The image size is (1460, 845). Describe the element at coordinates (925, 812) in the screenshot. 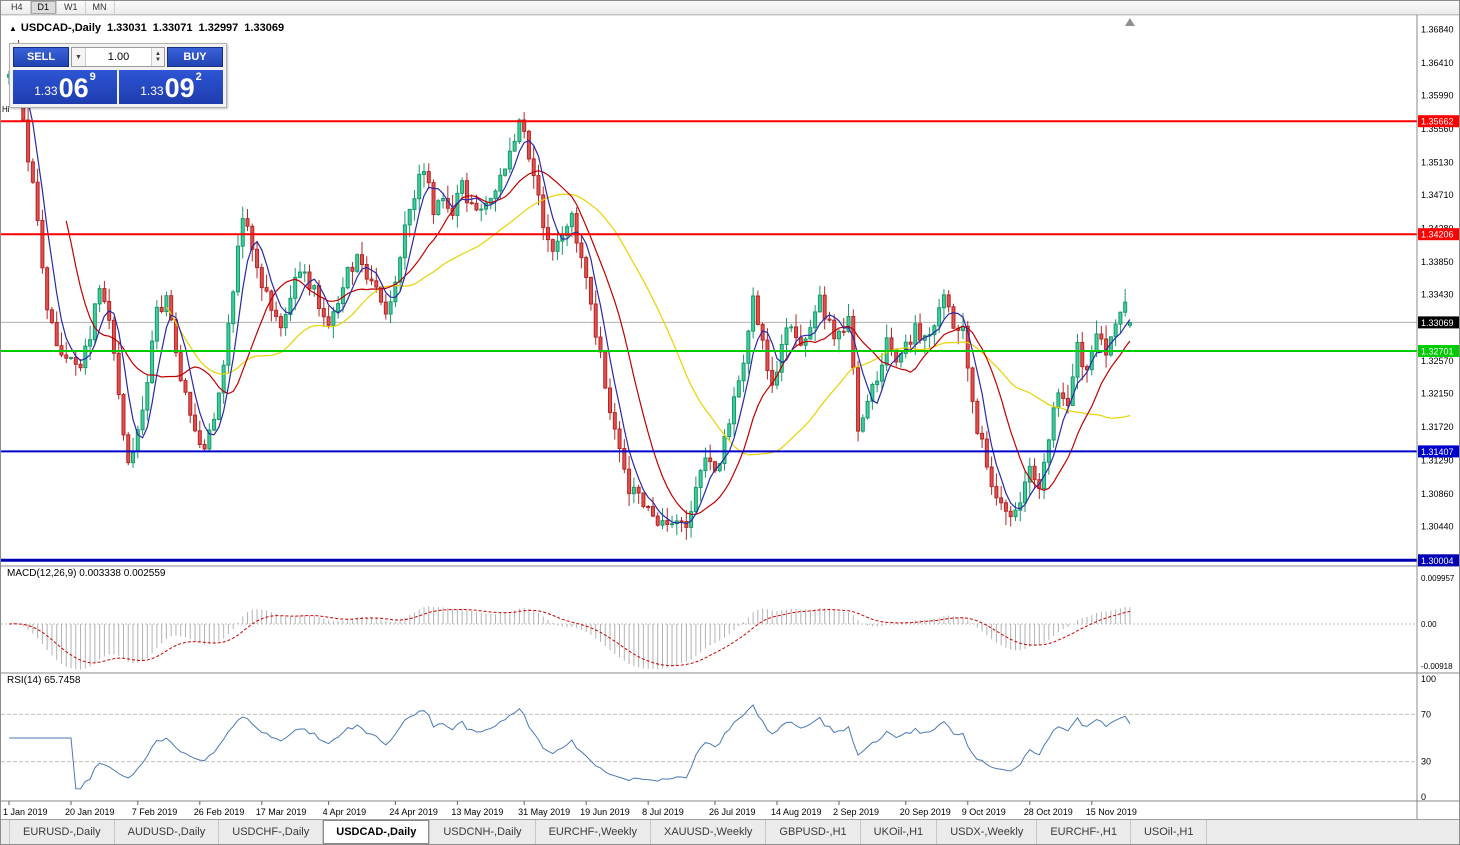

I see `svg-text: 20 Sep 2019` at that location.